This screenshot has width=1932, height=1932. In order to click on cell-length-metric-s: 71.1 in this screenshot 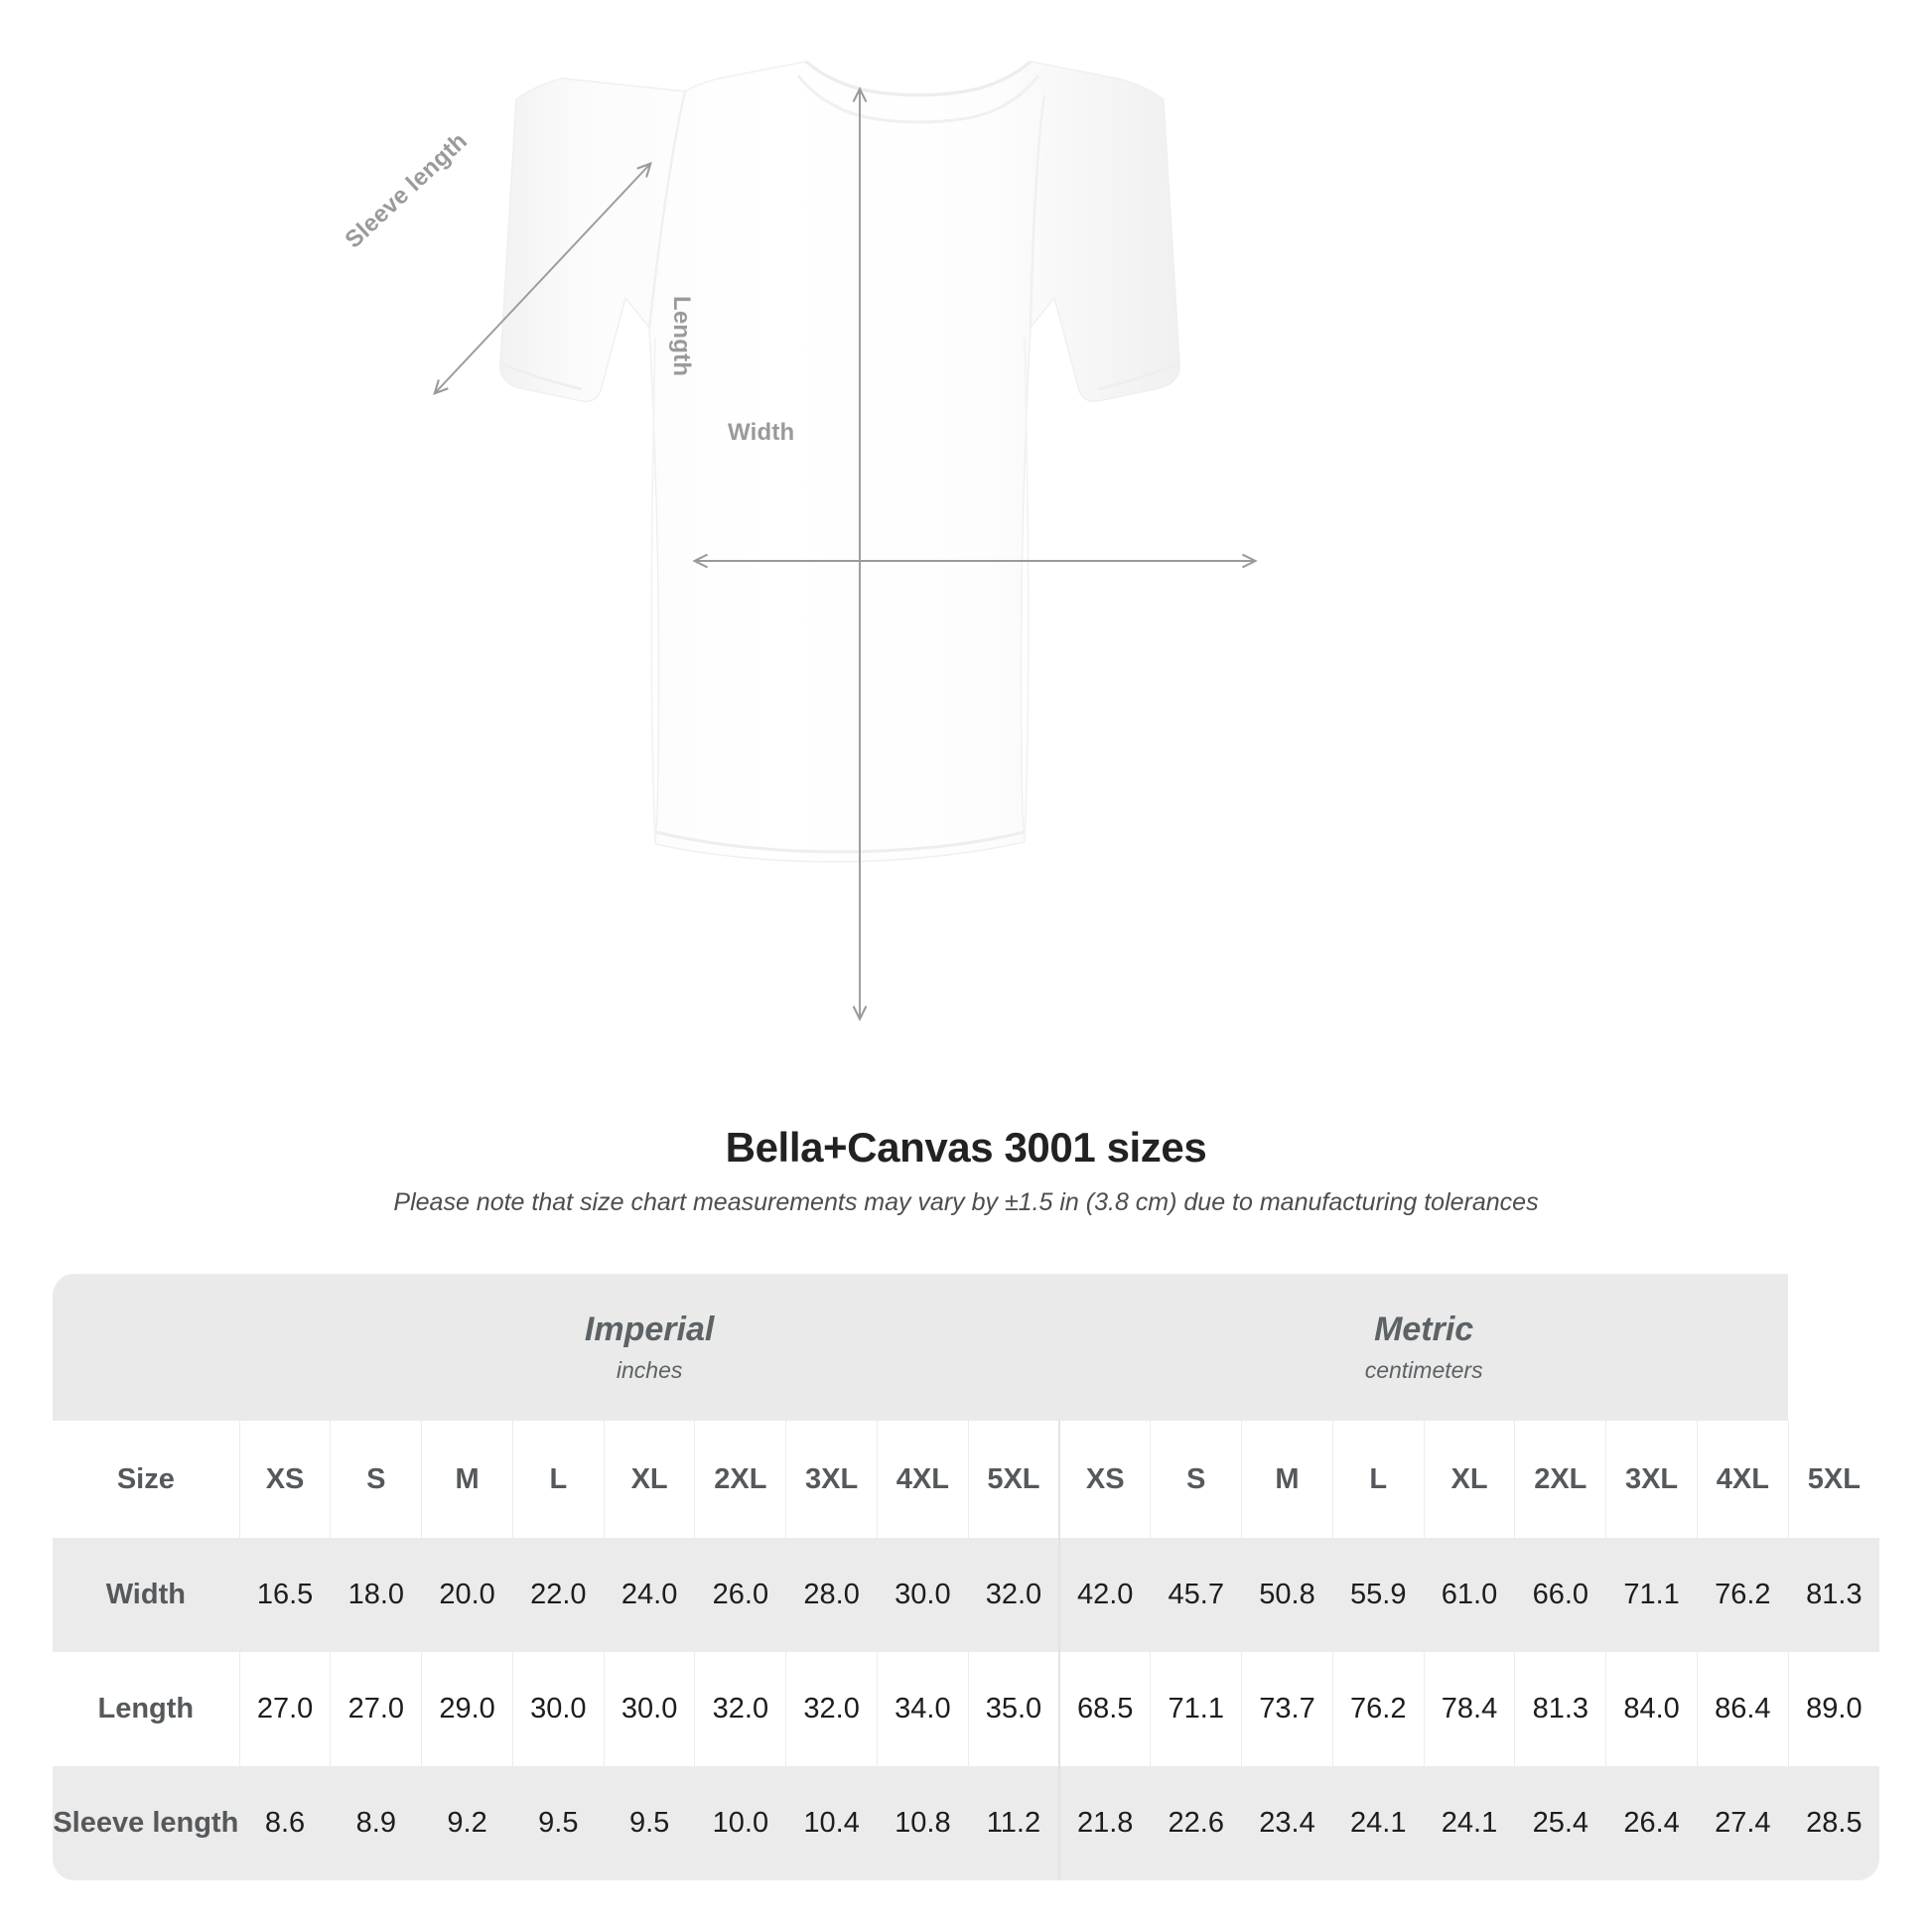, I will do `click(1196, 1709)`.